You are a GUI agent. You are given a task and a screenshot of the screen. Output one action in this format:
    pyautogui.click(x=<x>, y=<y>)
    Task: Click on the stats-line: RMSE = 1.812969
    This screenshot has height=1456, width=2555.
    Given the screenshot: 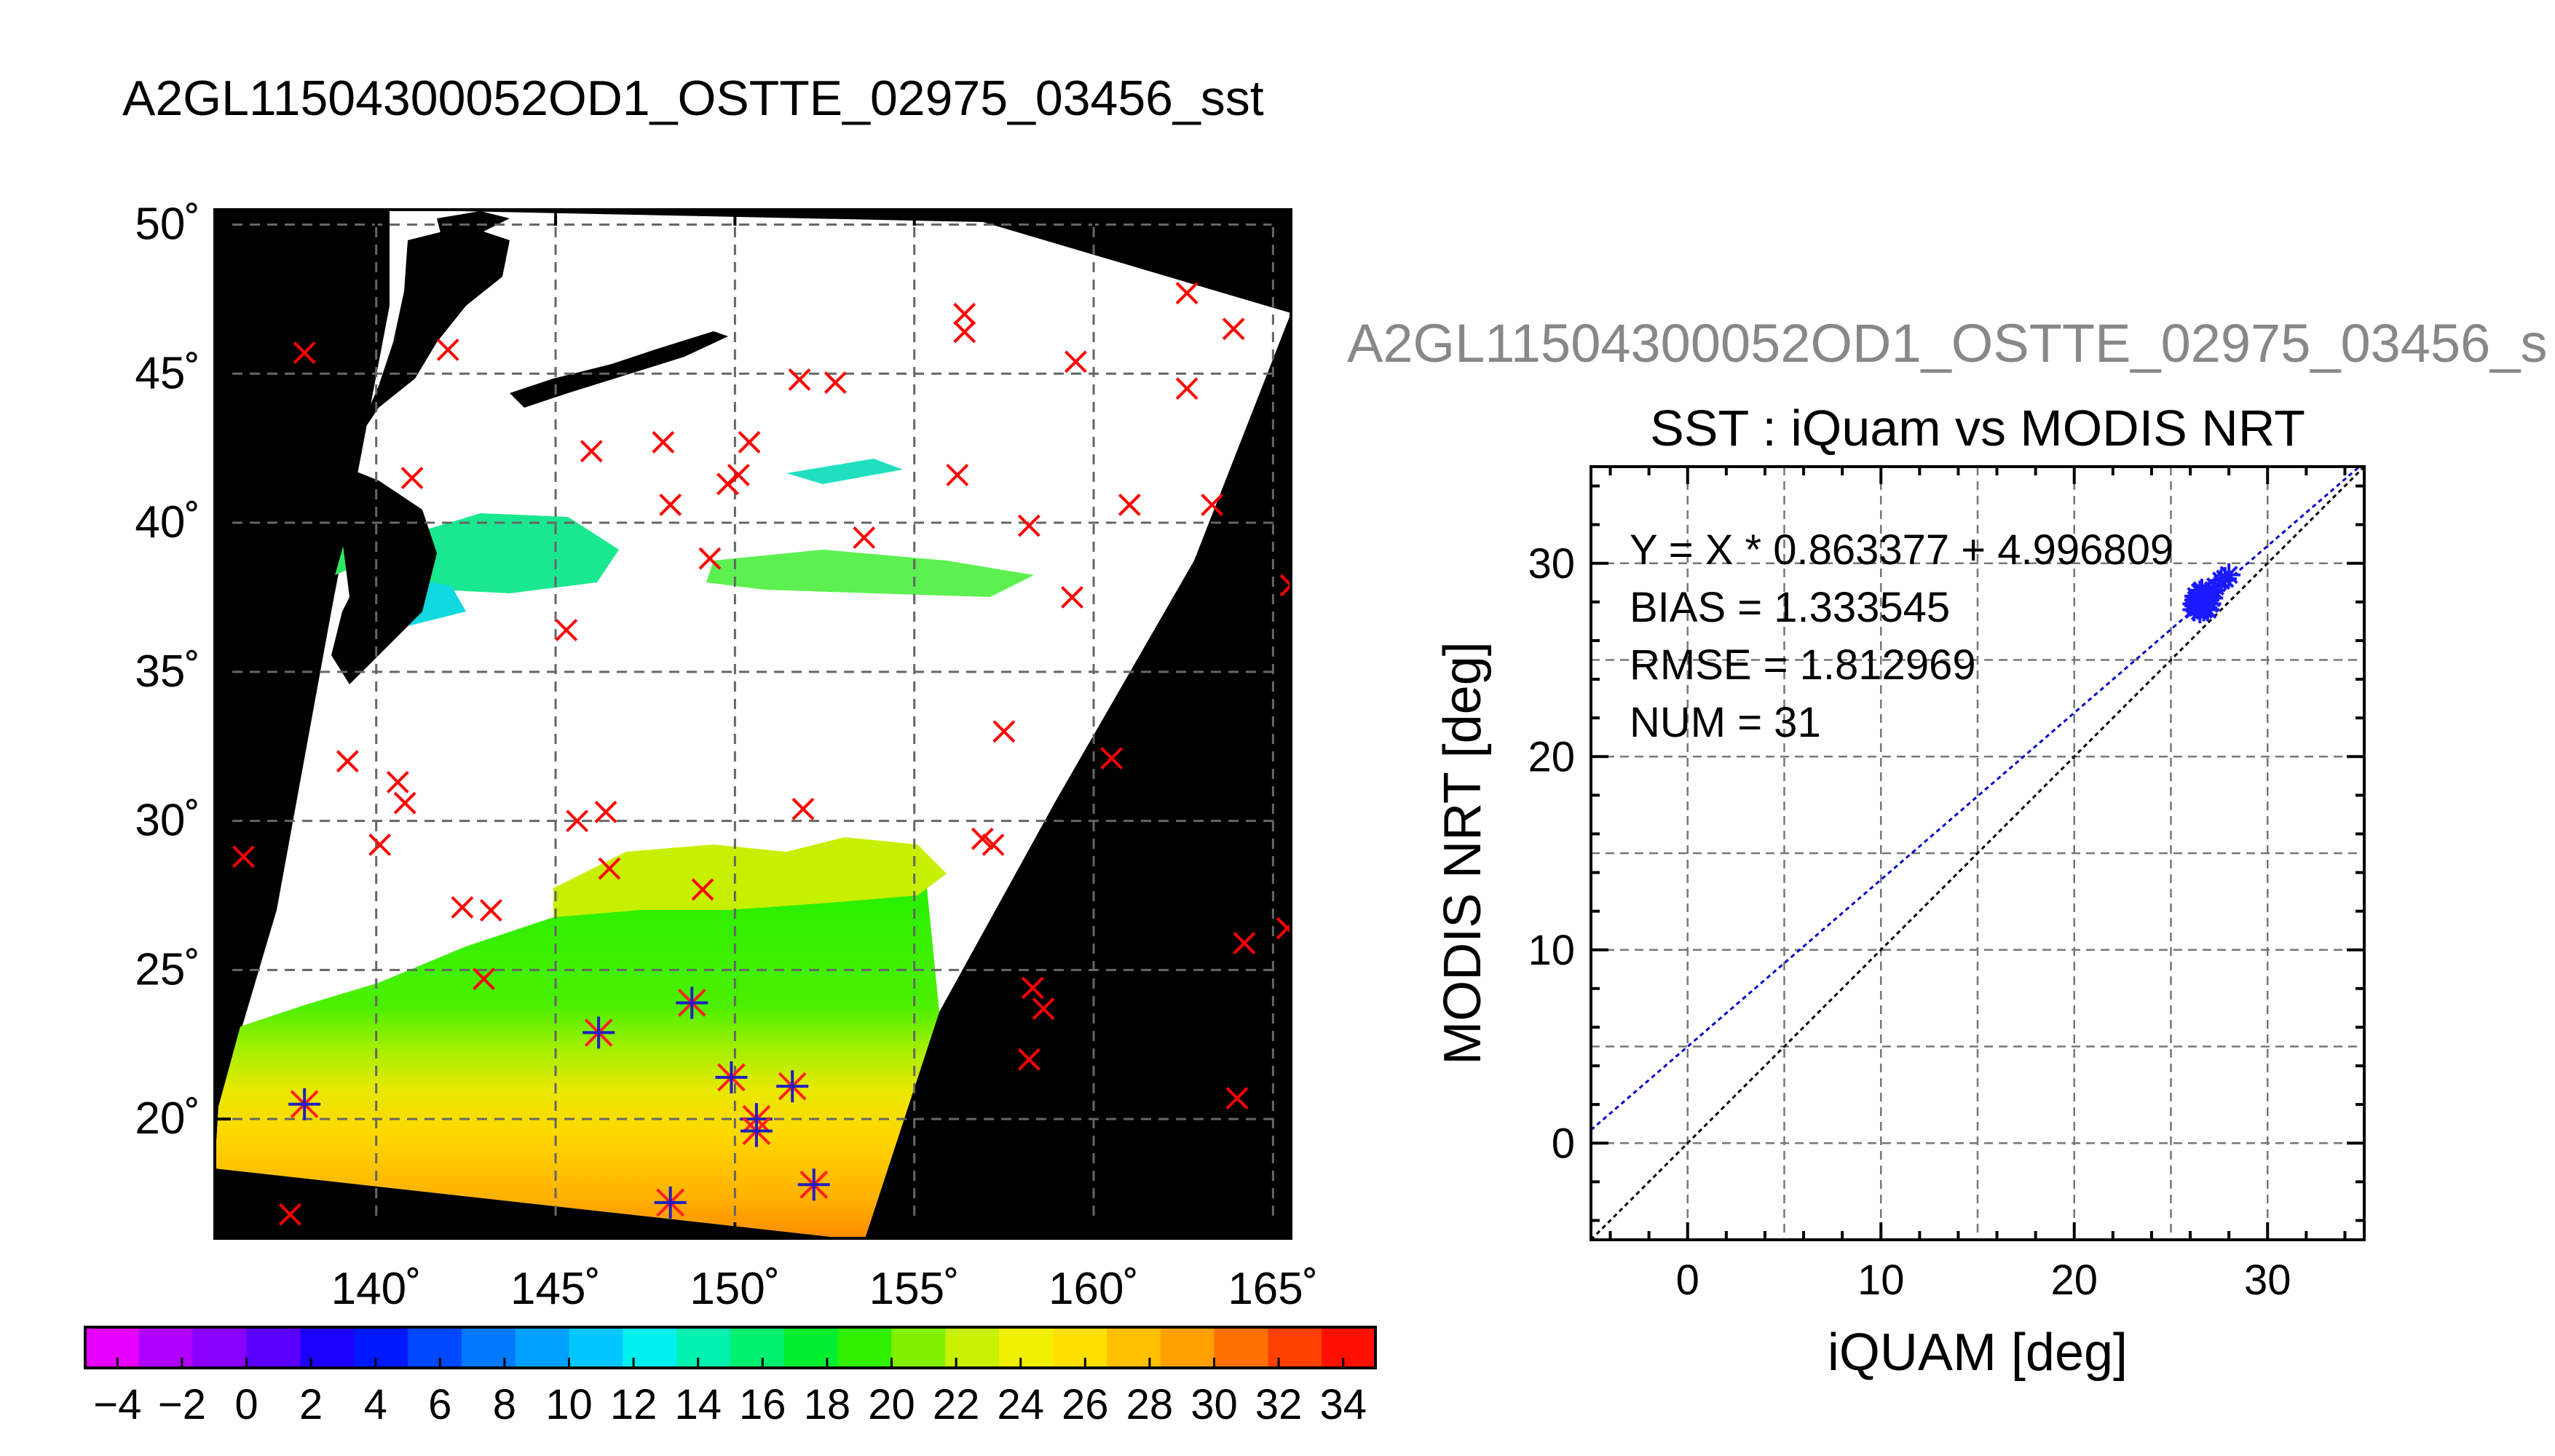 What is the action you would take?
    pyautogui.click(x=1803, y=665)
    